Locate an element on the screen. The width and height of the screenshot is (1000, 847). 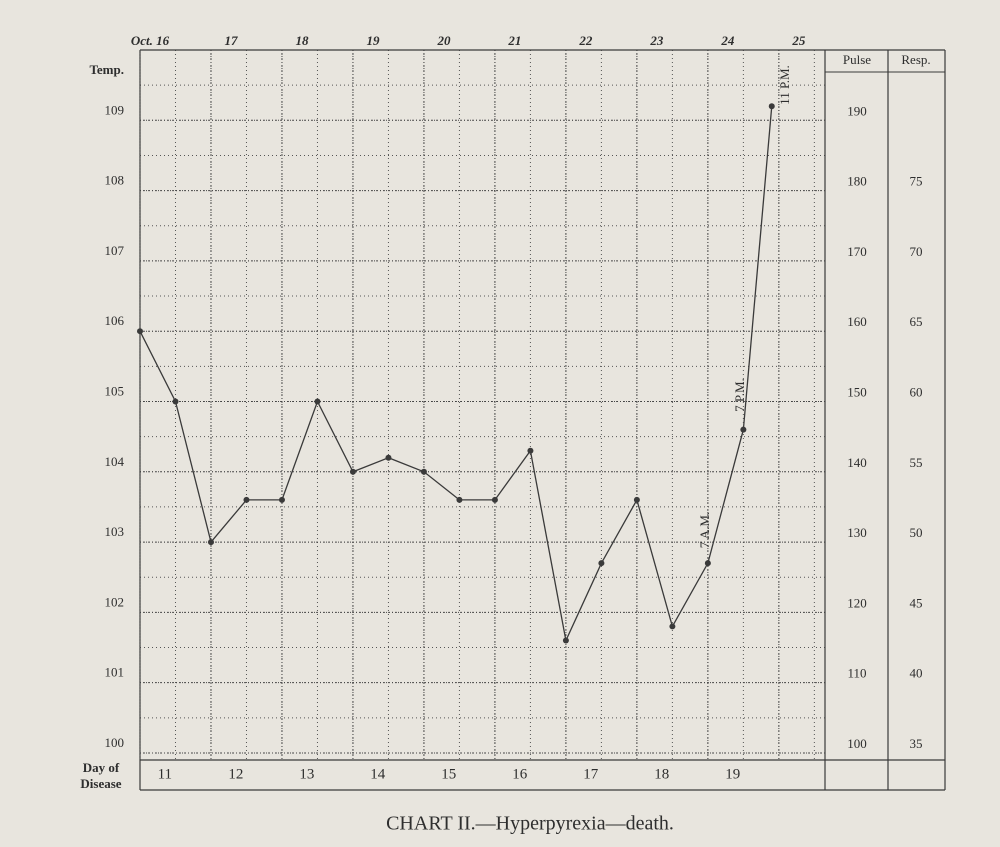
pulse-tick-label: 110 is located at coordinates (856, 673).